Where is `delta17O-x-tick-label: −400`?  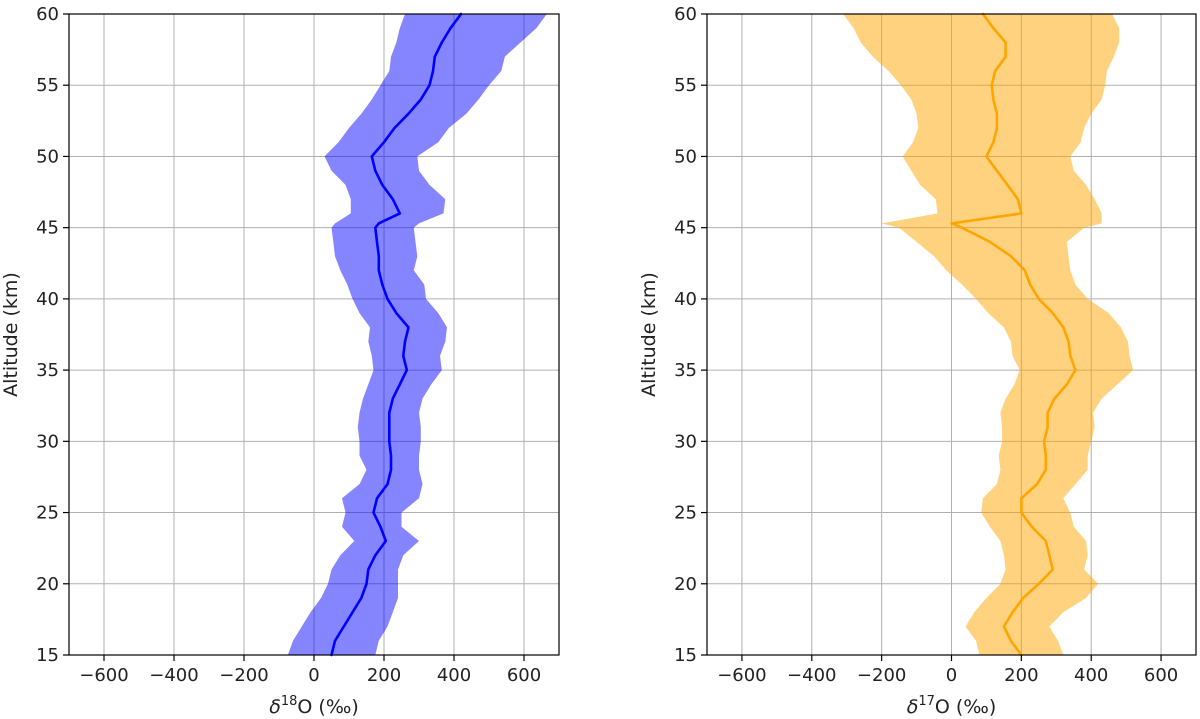
delta17O-x-tick-label: −400 is located at coordinates (811, 675).